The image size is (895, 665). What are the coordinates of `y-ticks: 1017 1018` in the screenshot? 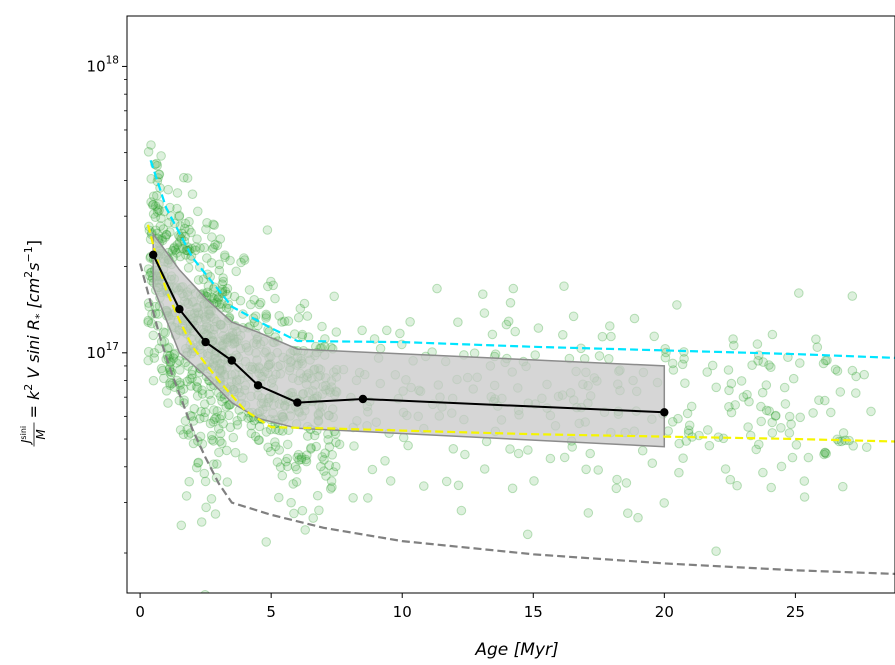 It's located at (107, 304).